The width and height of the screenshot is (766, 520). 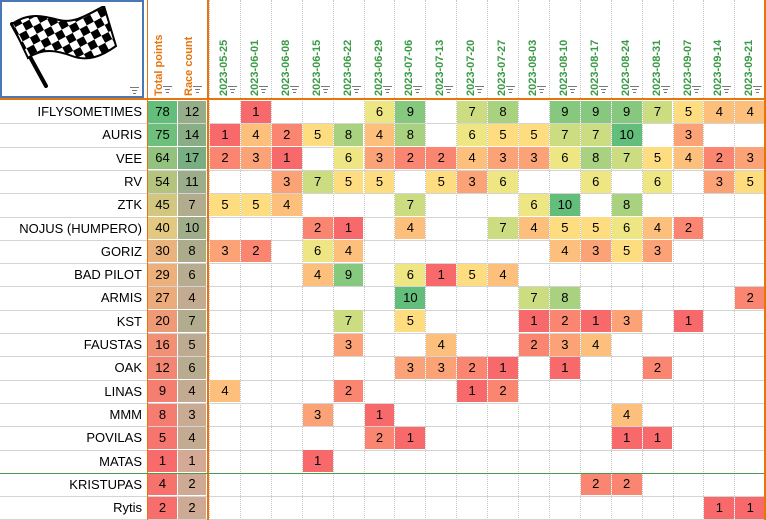 What do you see at coordinates (80, 228) in the screenshot?
I see `pilot-name: NOJUS (HUMPERO)` at bounding box center [80, 228].